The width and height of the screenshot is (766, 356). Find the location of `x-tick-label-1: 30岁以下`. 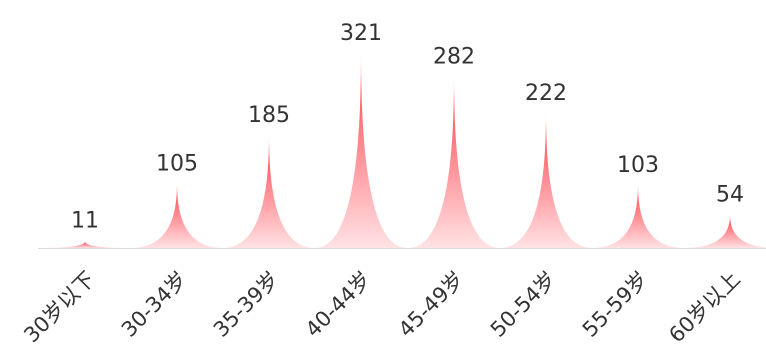

x-tick-label-1: 30岁以下 is located at coordinates (59, 307).